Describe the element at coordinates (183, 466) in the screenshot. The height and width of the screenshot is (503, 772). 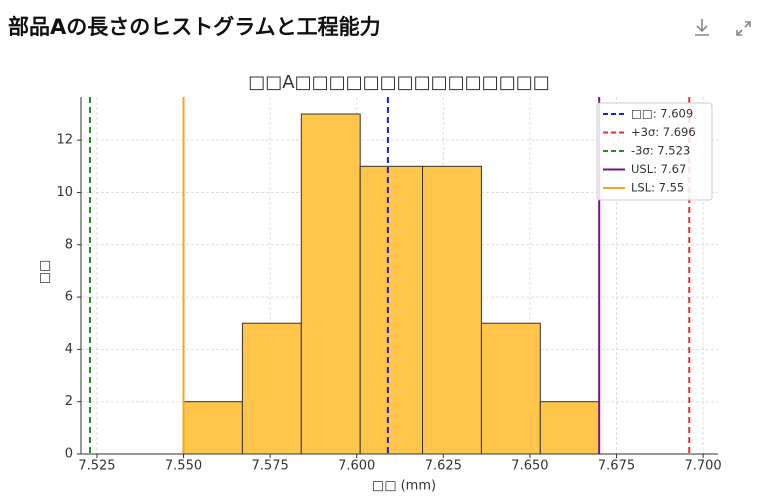
I see `x-tick-label: 7.550` at that location.